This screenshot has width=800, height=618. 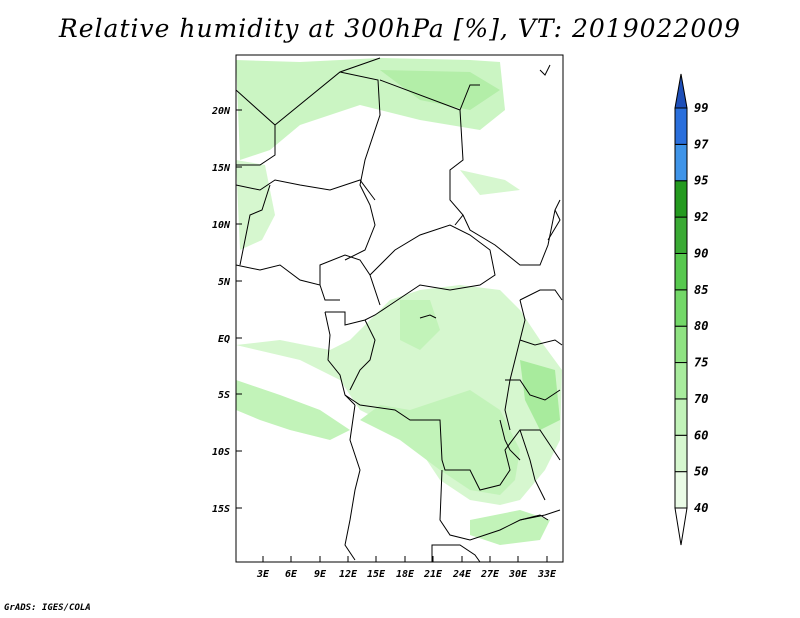 I want to click on lon-label: 24E, so click(x=462, y=574).